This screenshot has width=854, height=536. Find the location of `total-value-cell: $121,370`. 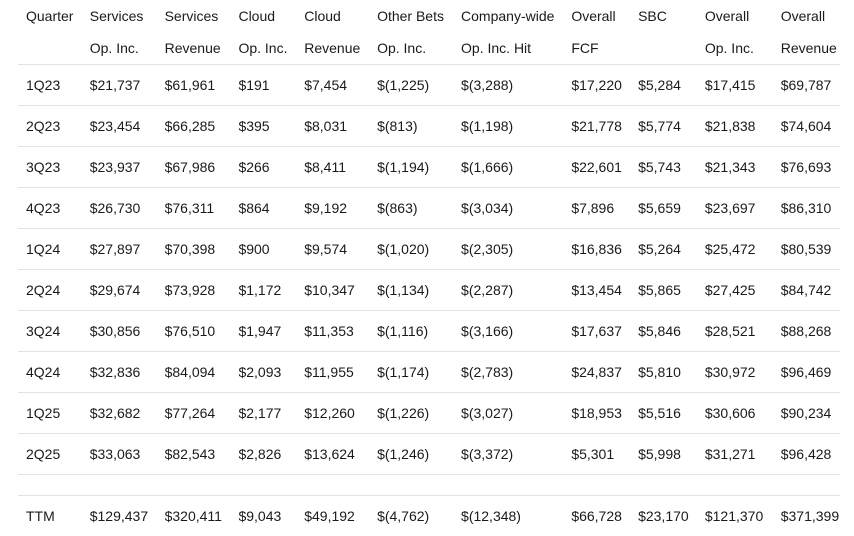

total-value-cell: $121,370 is located at coordinates (735, 516).